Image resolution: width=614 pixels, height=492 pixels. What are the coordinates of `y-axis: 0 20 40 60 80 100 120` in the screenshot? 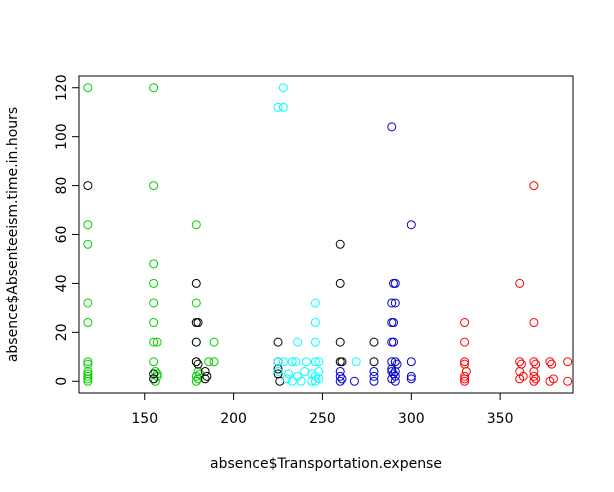 It's located at (67, 230).